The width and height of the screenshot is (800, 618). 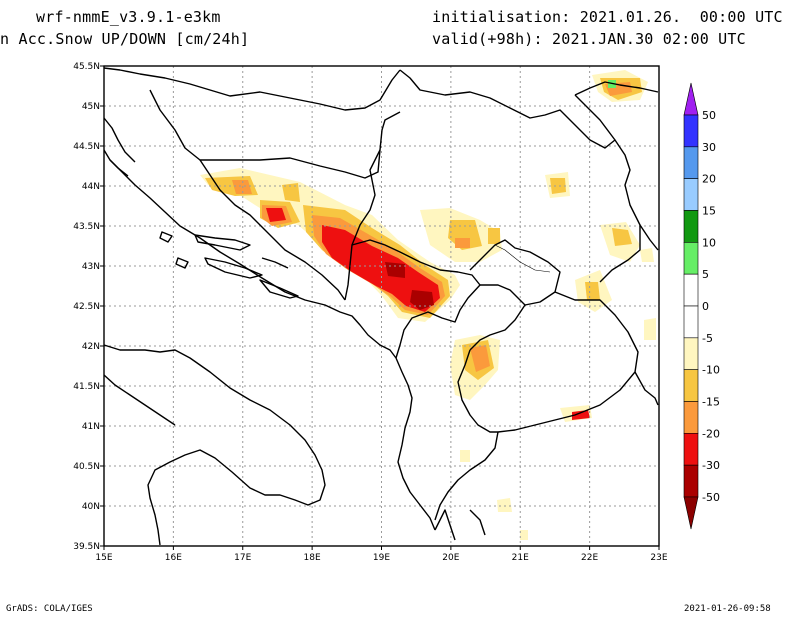 I want to click on lat-label: 40.5N, so click(x=86, y=467).